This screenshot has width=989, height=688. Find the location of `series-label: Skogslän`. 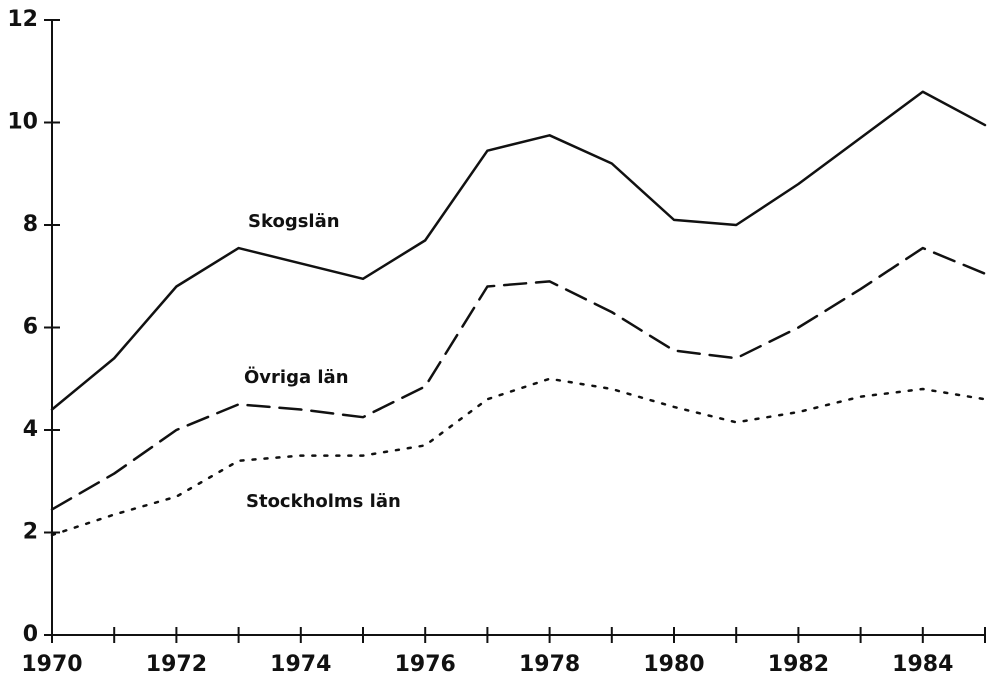

series-label: Skogslän is located at coordinates (294, 221).